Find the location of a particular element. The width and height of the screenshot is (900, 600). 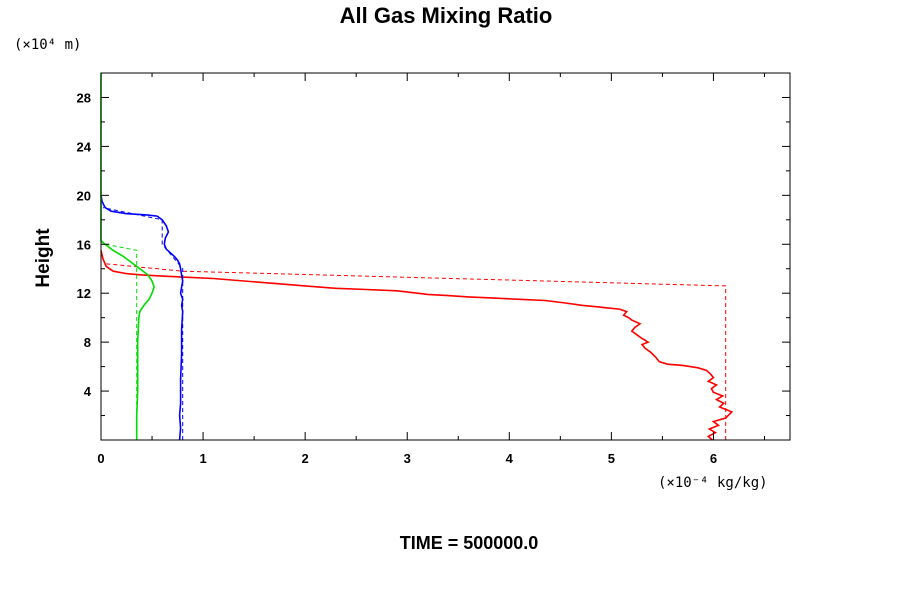

y-tick-label: 16 is located at coordinates (84, 244).